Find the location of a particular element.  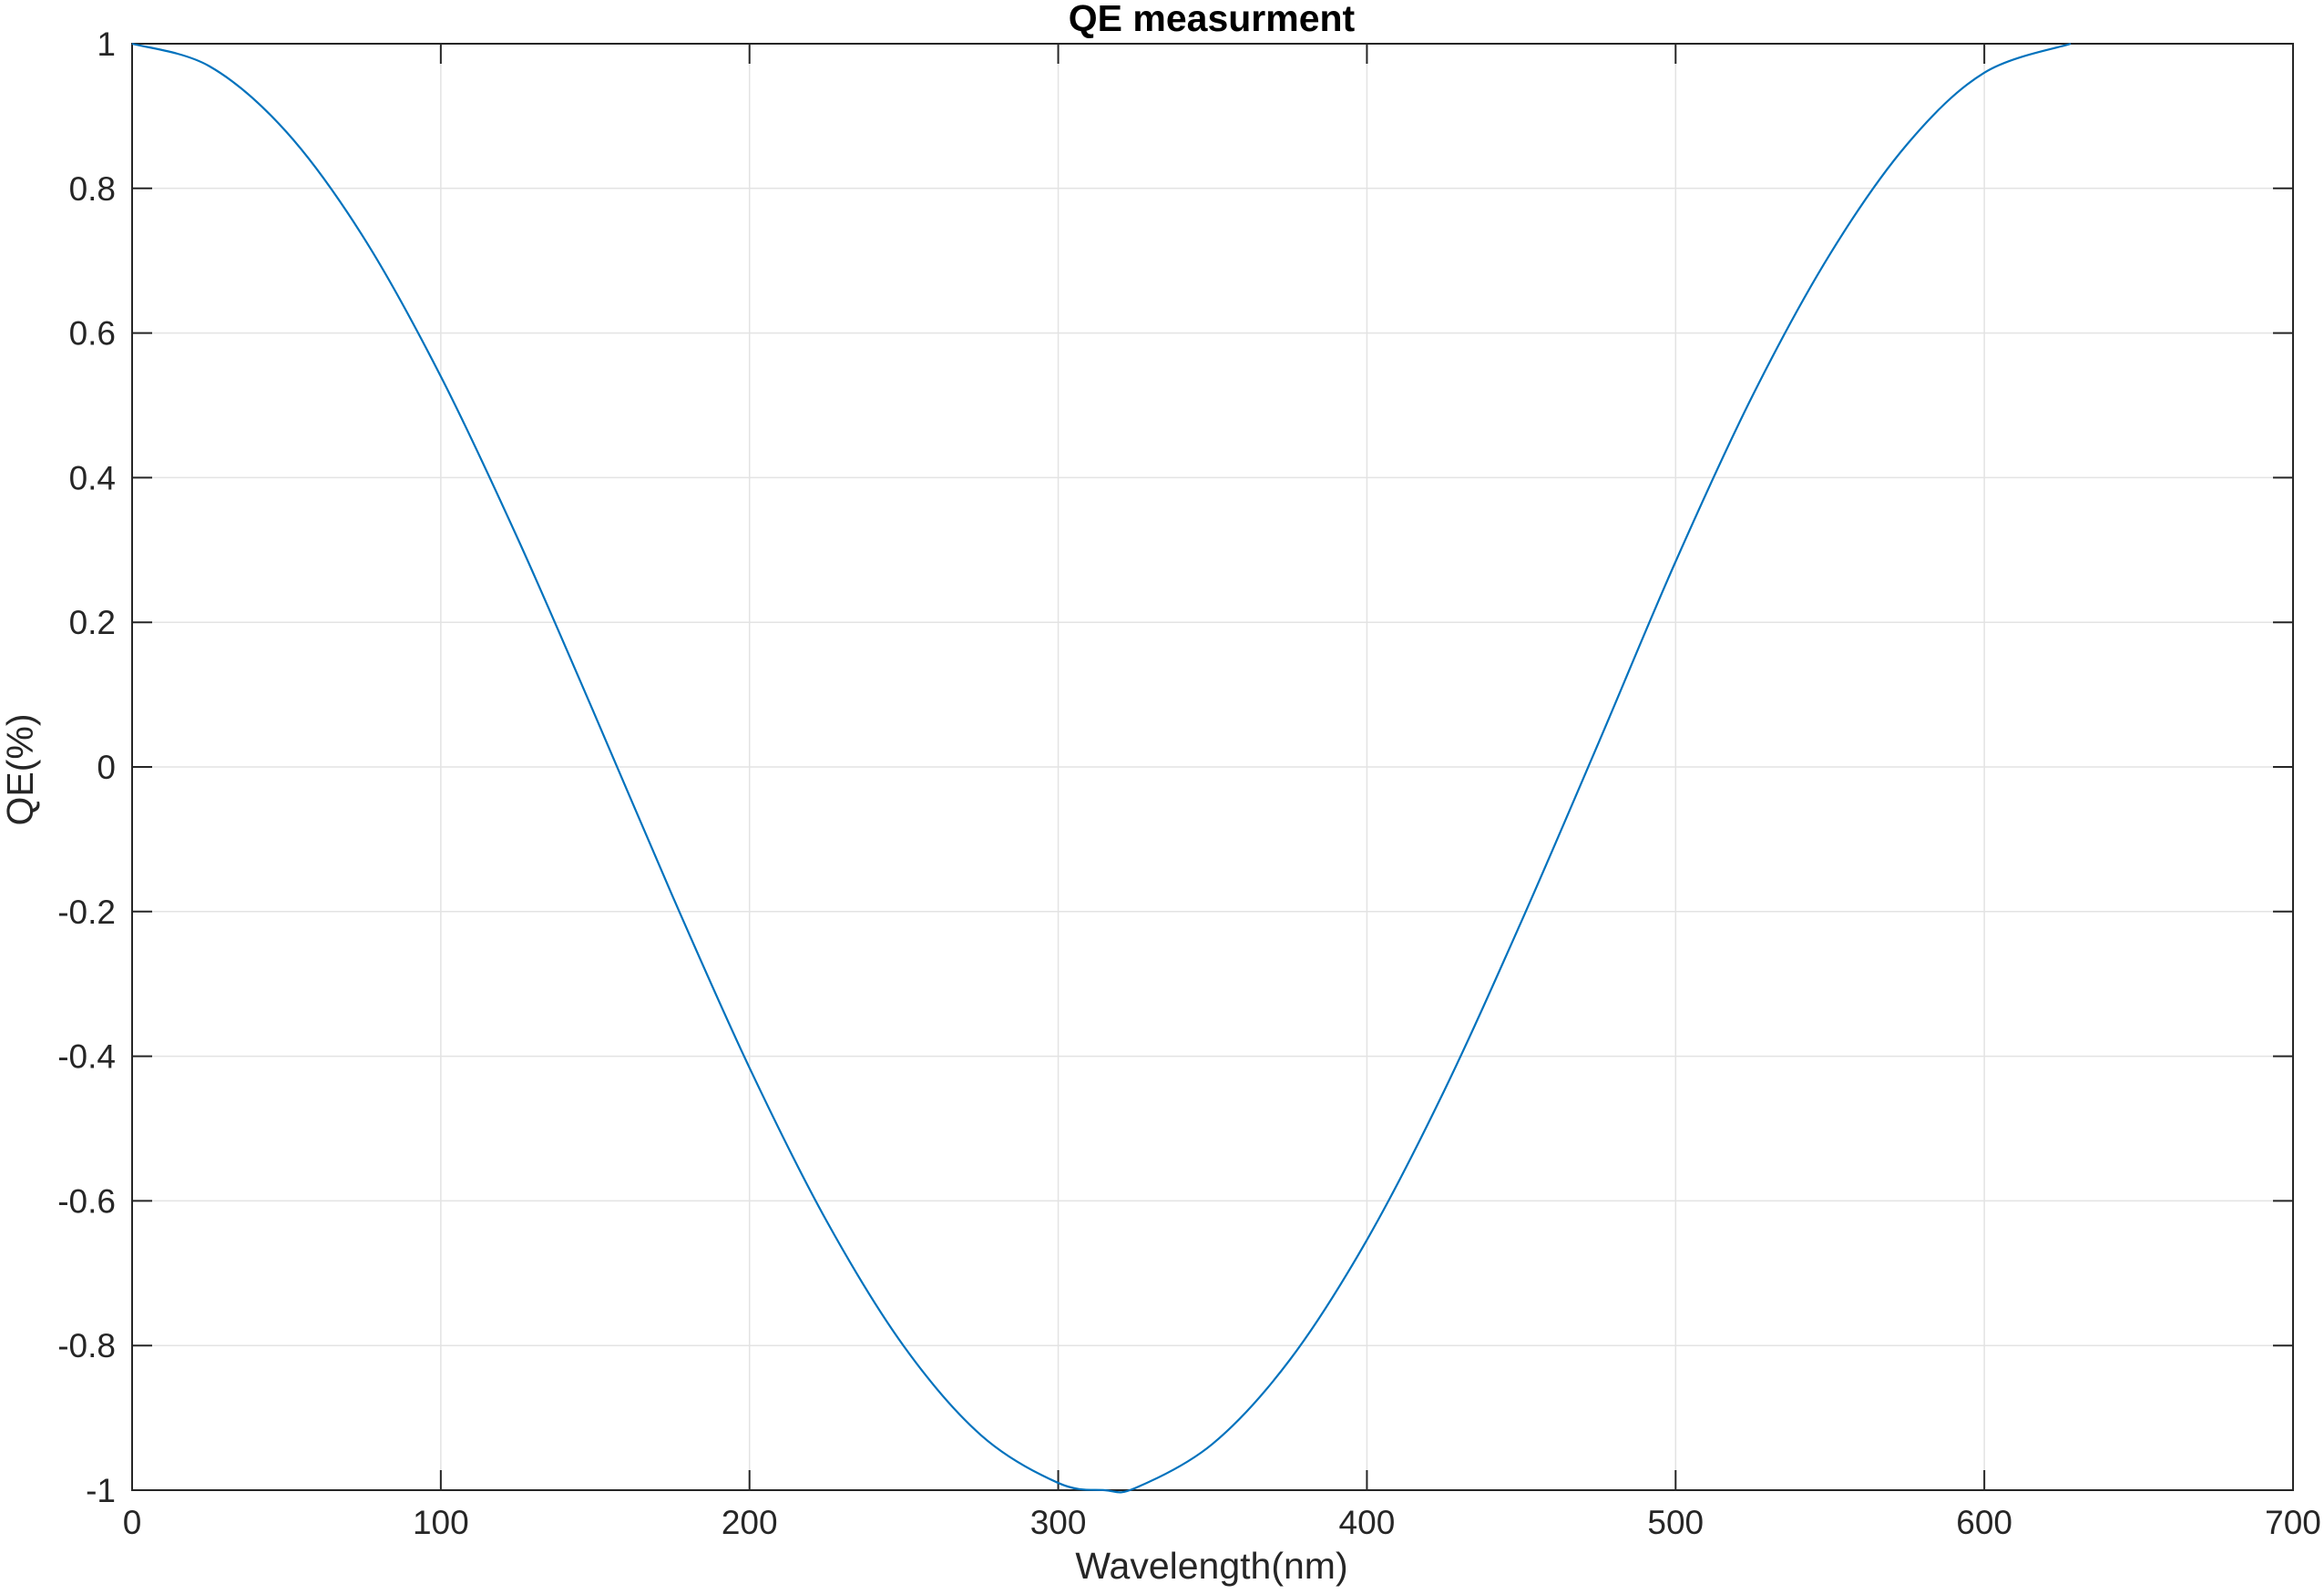

x-axis-label: Wavelength(nm) is located at coordinates (1211, 1566).